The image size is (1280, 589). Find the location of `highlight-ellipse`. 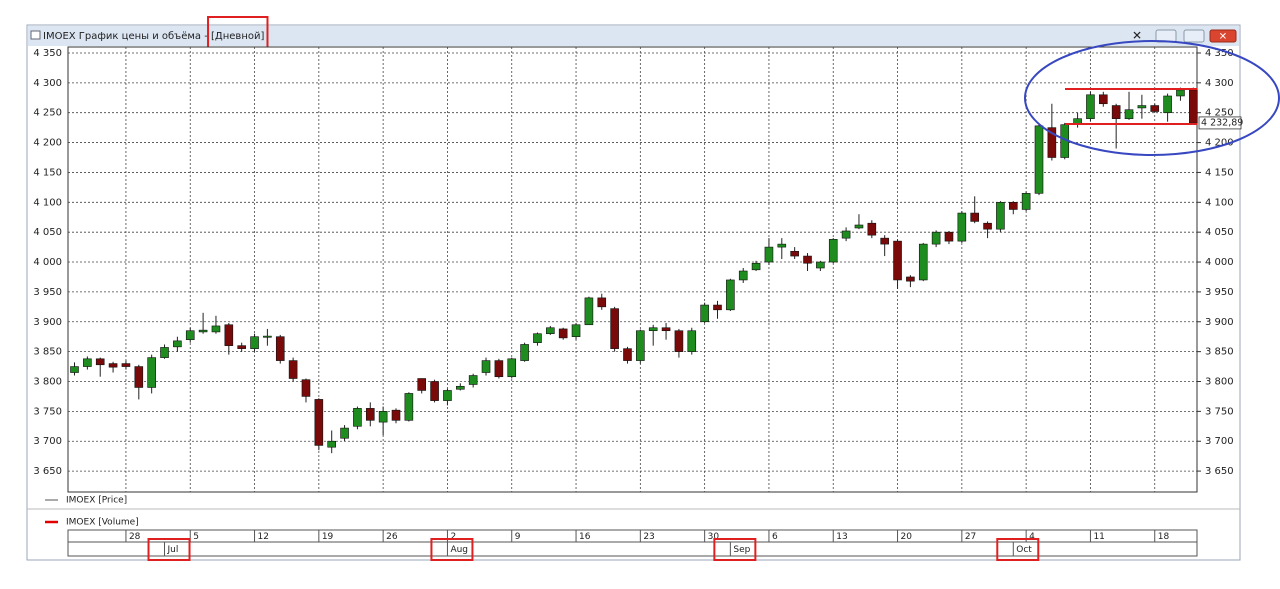

highlight-ellipse is located at coordinates (1152, 98).